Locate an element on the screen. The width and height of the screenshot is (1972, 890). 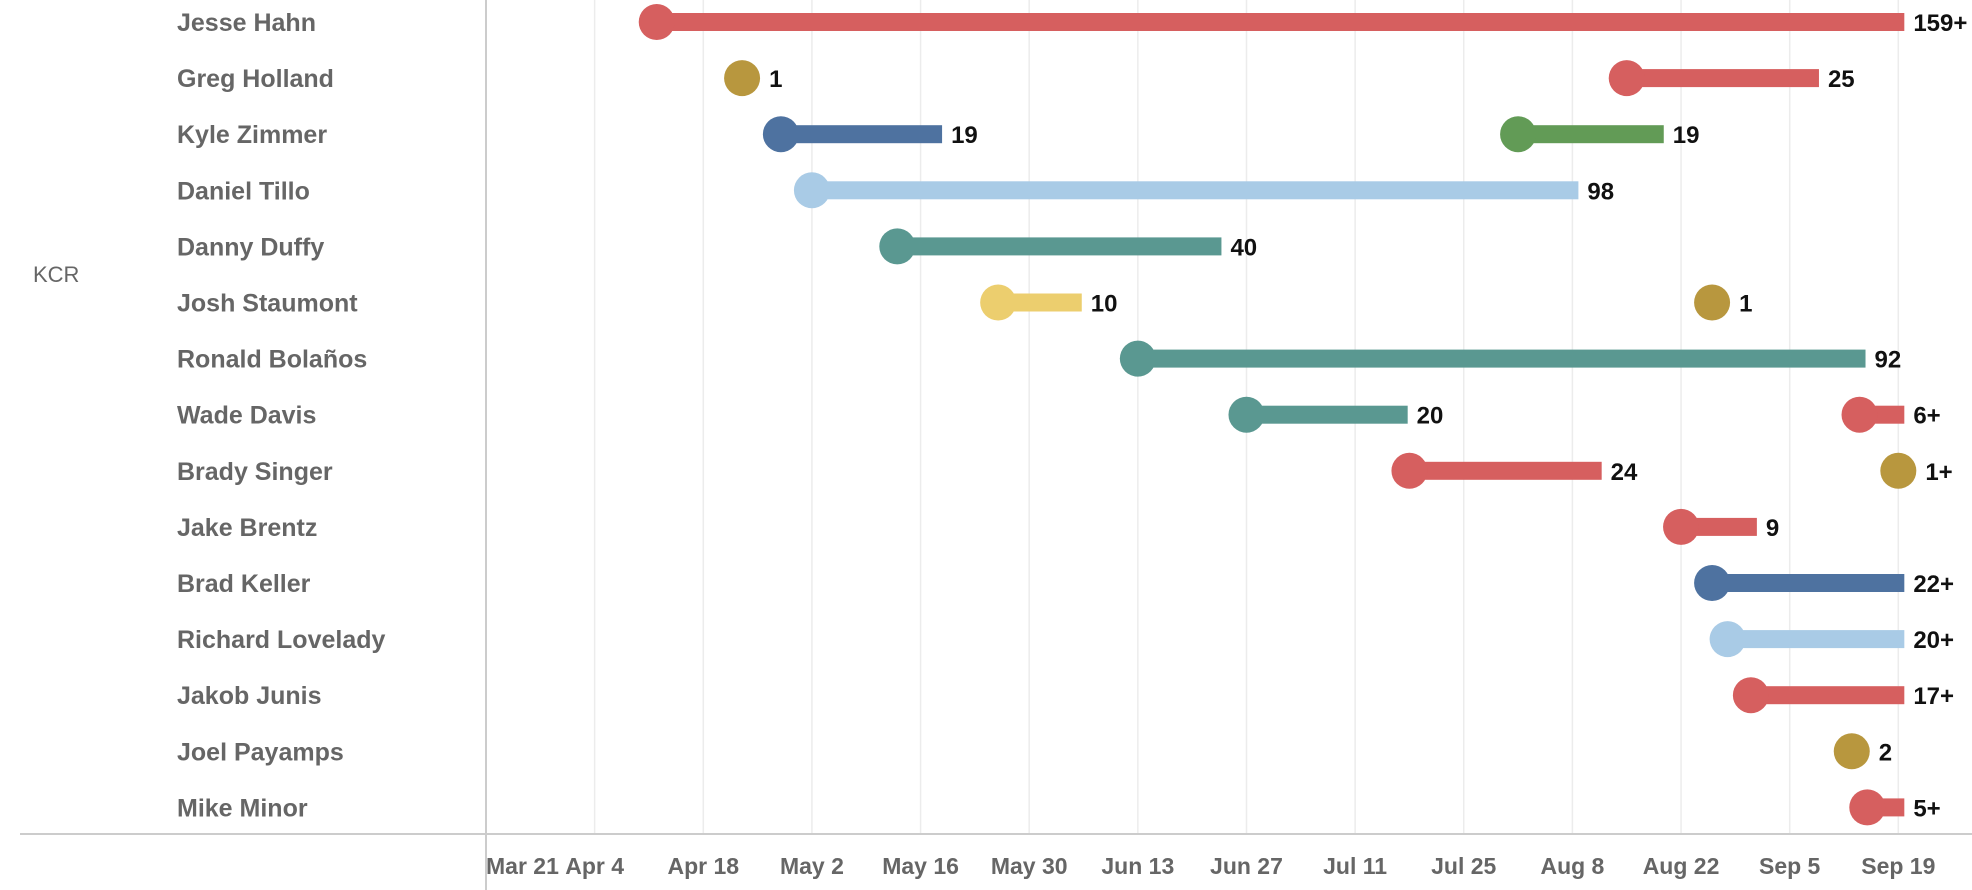
player-label: Wade Davis is located at coordinates (246, 416).